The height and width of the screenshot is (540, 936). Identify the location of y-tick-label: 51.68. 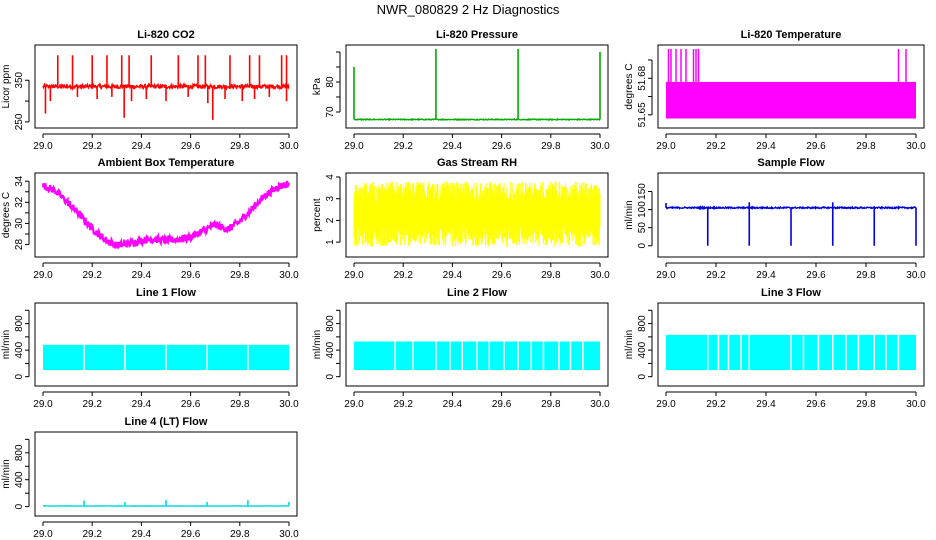
(642, 77).